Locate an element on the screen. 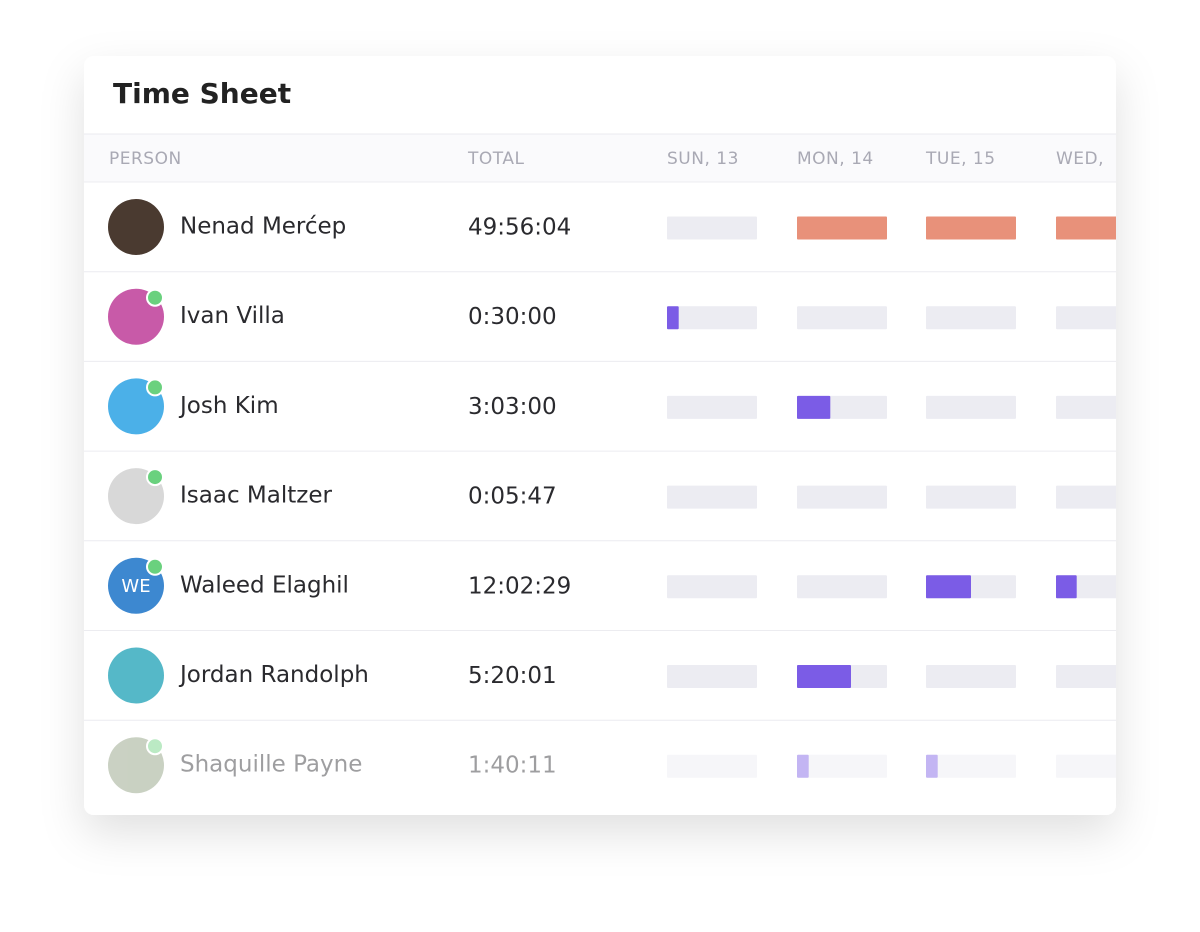 The width and height of the screenshot is (1200, 932). row: Isaac Maltzer 0:05:47 is located at coordinates (612, 496).